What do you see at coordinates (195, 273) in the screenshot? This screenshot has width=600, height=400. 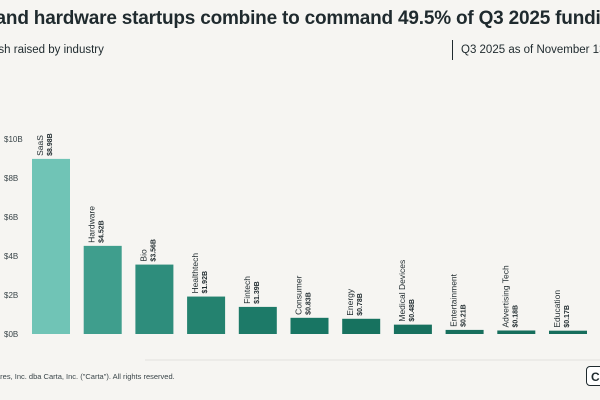 I see `category-label: Healthtech` at bounding box center [195, 273].